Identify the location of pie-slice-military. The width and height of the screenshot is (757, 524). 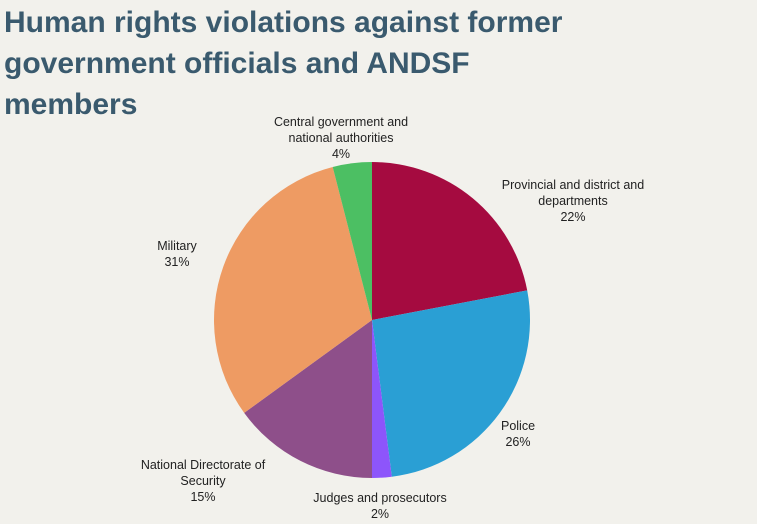
(293, 289).